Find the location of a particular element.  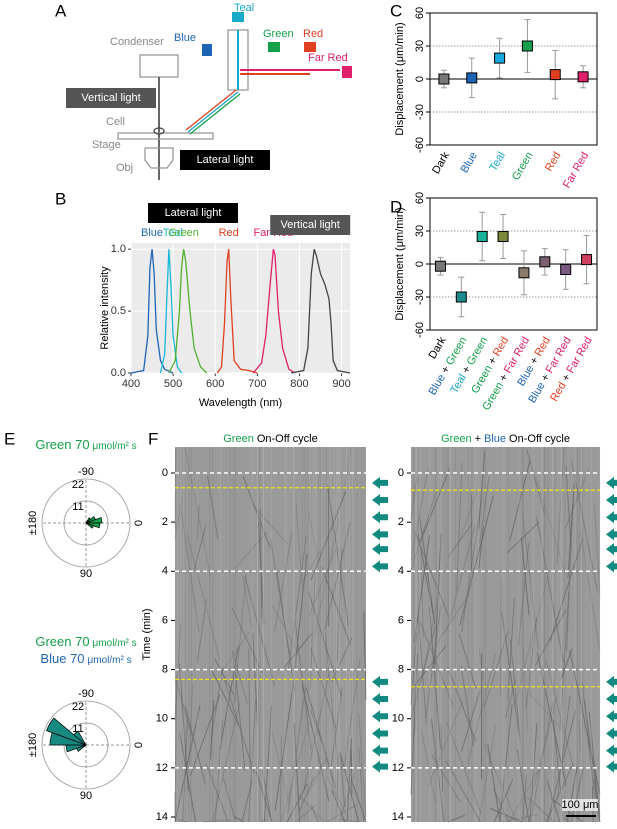

y-tick-label: 8 is located at coordinates (401, 669).